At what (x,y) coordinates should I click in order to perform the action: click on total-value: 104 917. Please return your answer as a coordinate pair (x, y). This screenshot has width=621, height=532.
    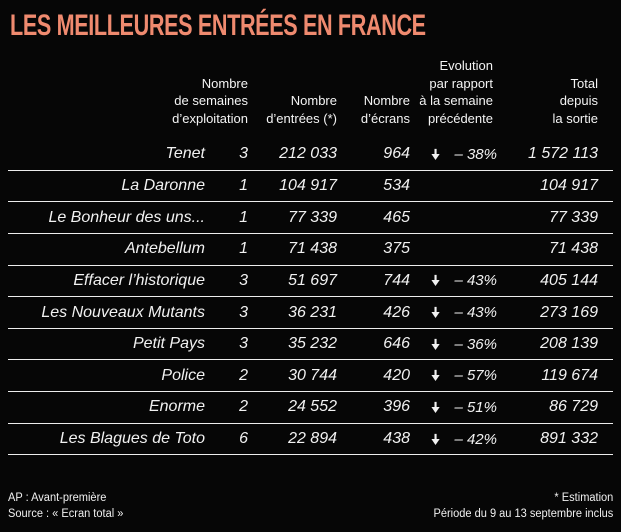
    Looking at the image, I should click on (569, 185).